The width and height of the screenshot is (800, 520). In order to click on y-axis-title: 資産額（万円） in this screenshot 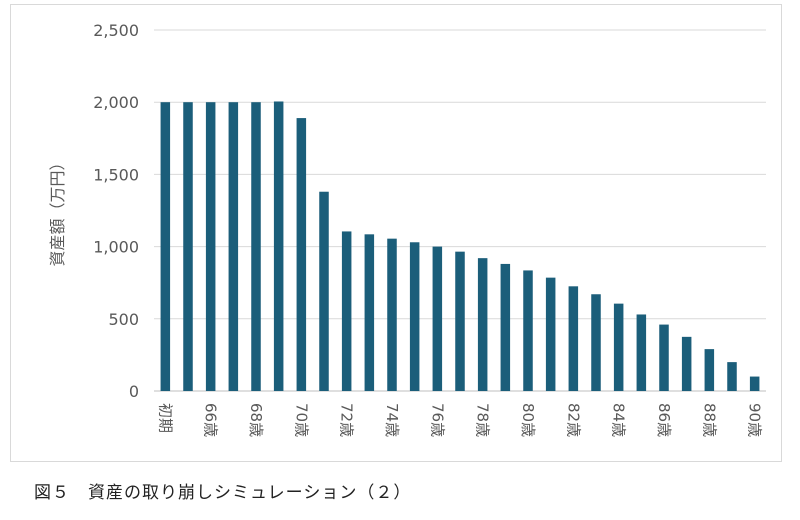, I will do `click(57, 210)`.